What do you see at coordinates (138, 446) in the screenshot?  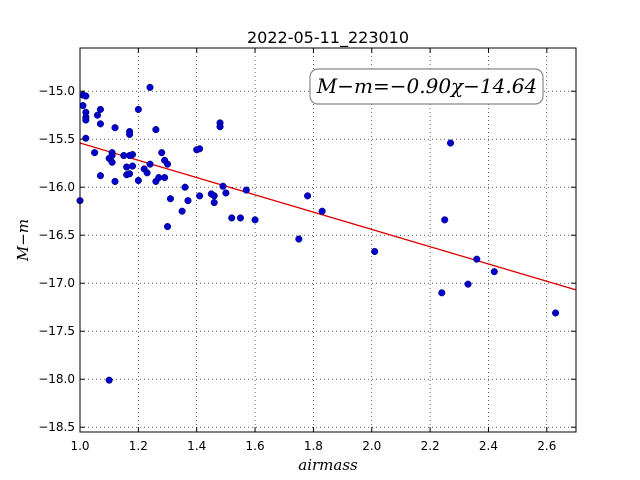 I see `x-tick-label: 1.2` at bounding box center [138, 446].